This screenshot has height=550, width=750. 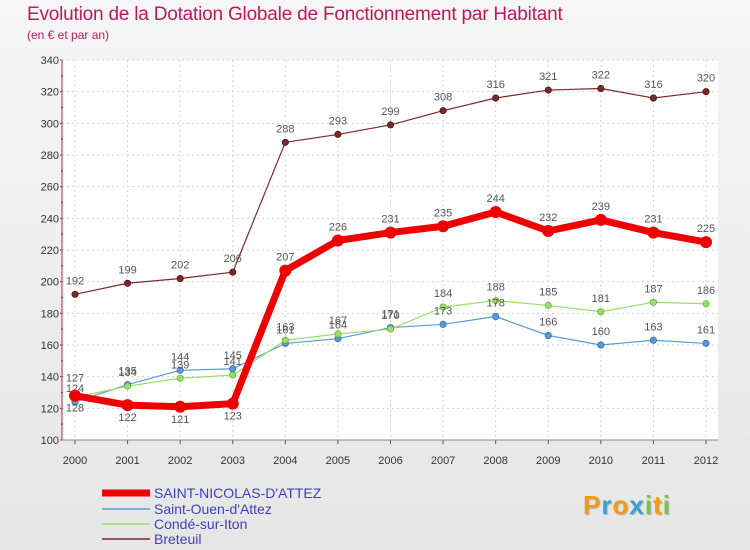 What do you see at coordinates (658, 505) in the screenshot?
I see `logo-letter: t` at bounding box center [658, 505].